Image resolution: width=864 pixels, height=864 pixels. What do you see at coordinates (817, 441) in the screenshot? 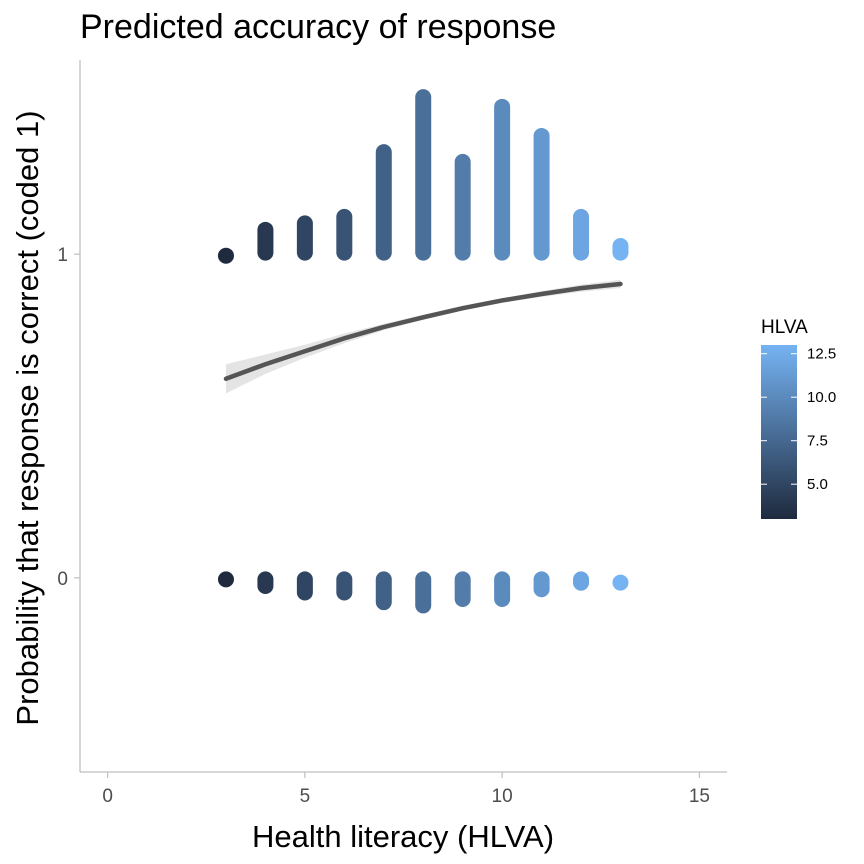
I see `legend-tick-label: 7.5` at bounding box center [817, 441].